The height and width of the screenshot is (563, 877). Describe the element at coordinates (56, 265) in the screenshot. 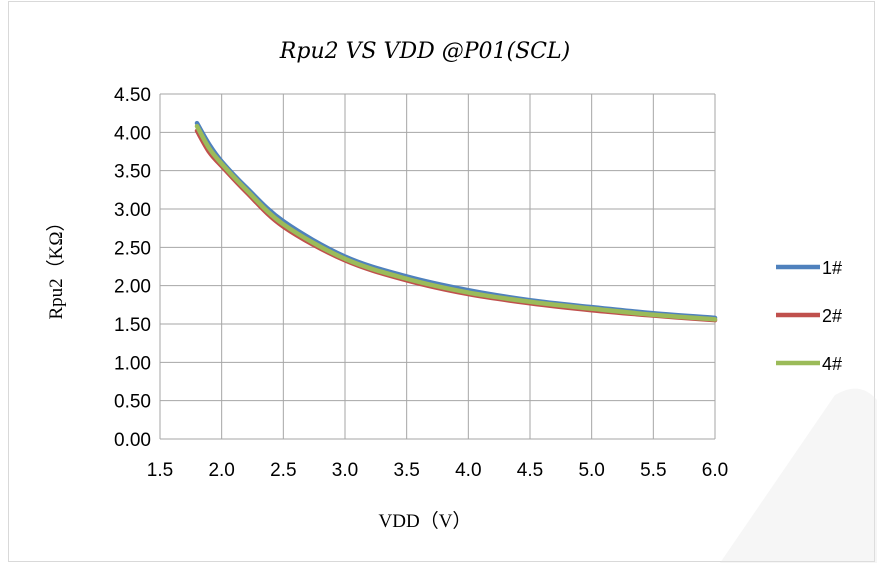

I see `y-axis-label: Rpu2（KΩ）` at that location.